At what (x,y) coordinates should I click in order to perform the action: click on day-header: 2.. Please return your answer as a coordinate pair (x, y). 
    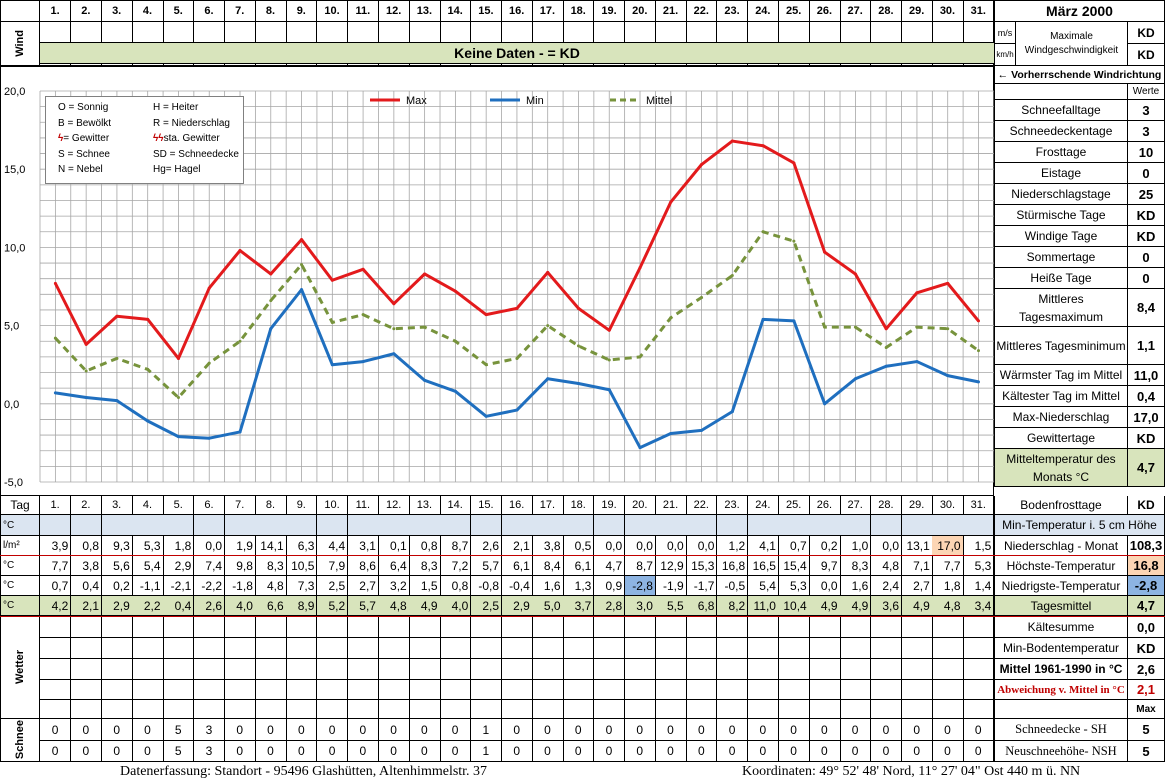
    Looking at the image, I should click on (86, 11).